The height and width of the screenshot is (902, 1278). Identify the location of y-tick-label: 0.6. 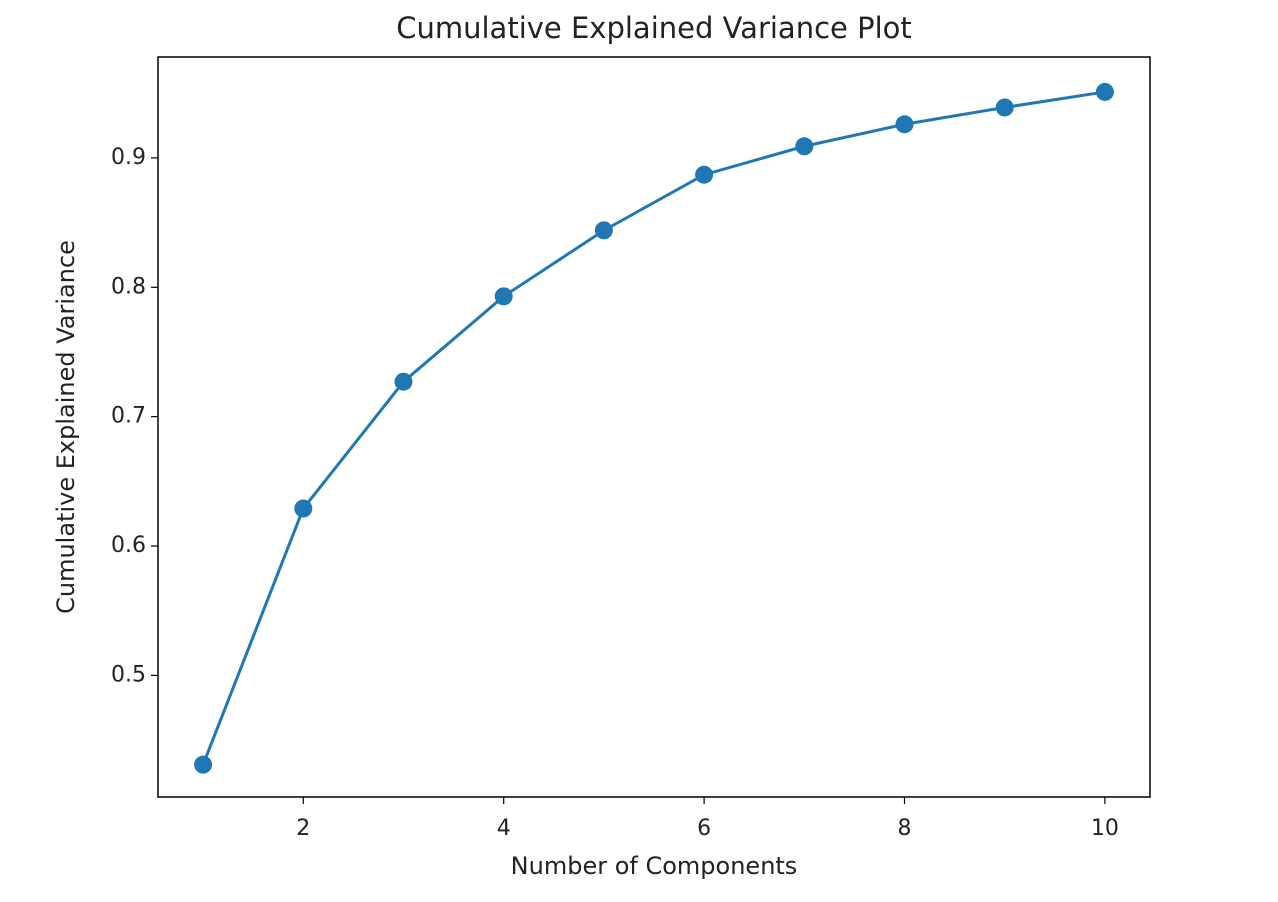
(128, 545).